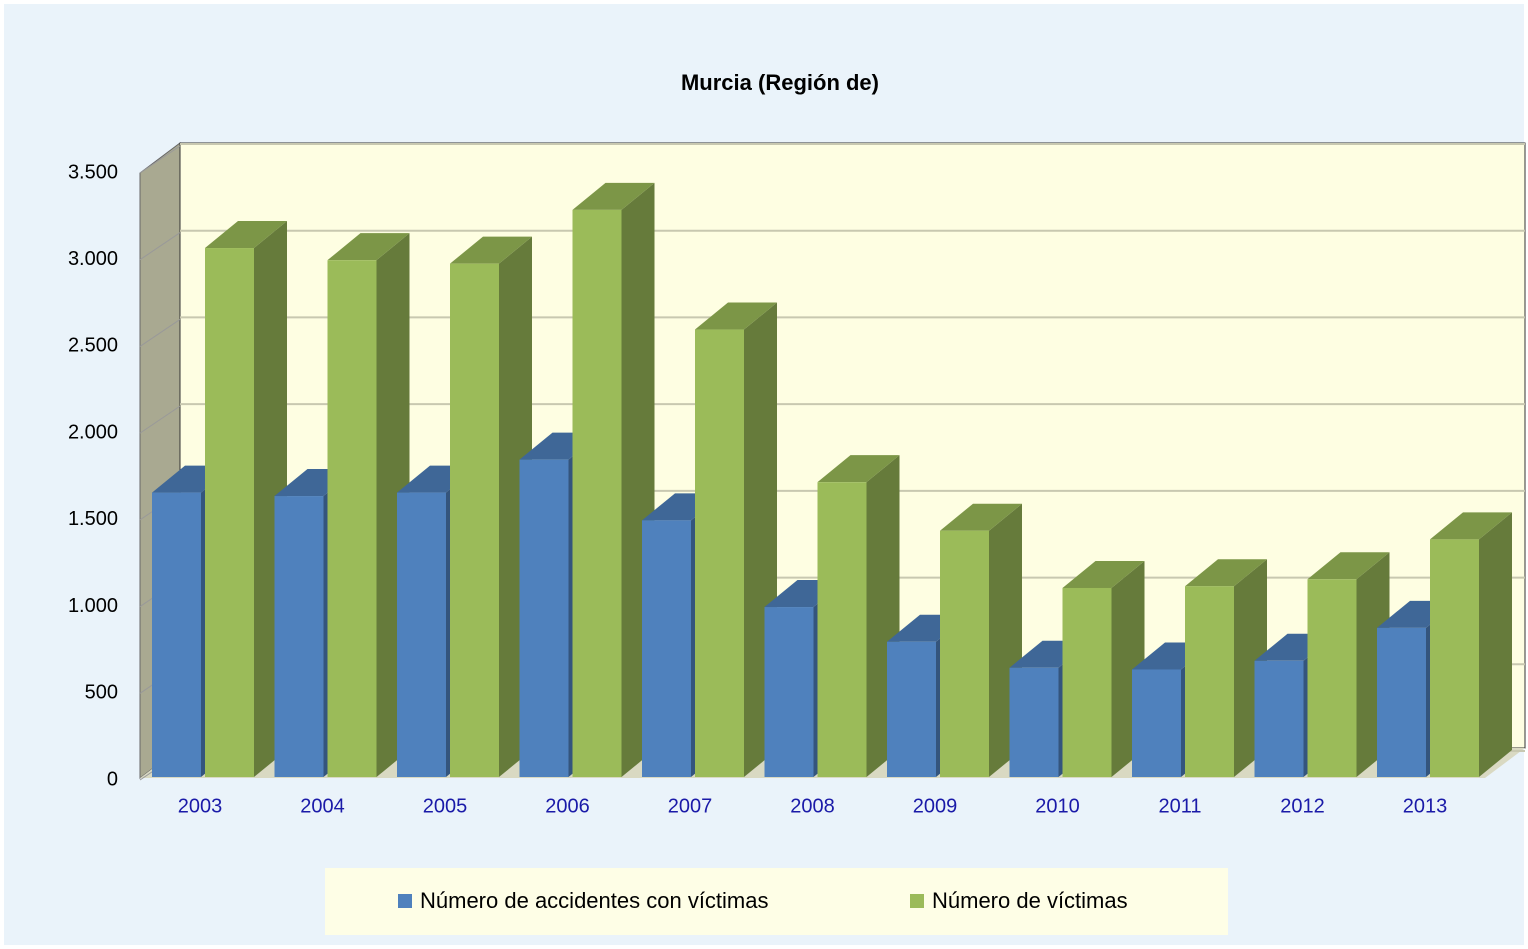  What do you see at coordinates (1057, 806) in the screenshot?
I see `x-tick-label: 2010` at bounding box center [1057, 806].